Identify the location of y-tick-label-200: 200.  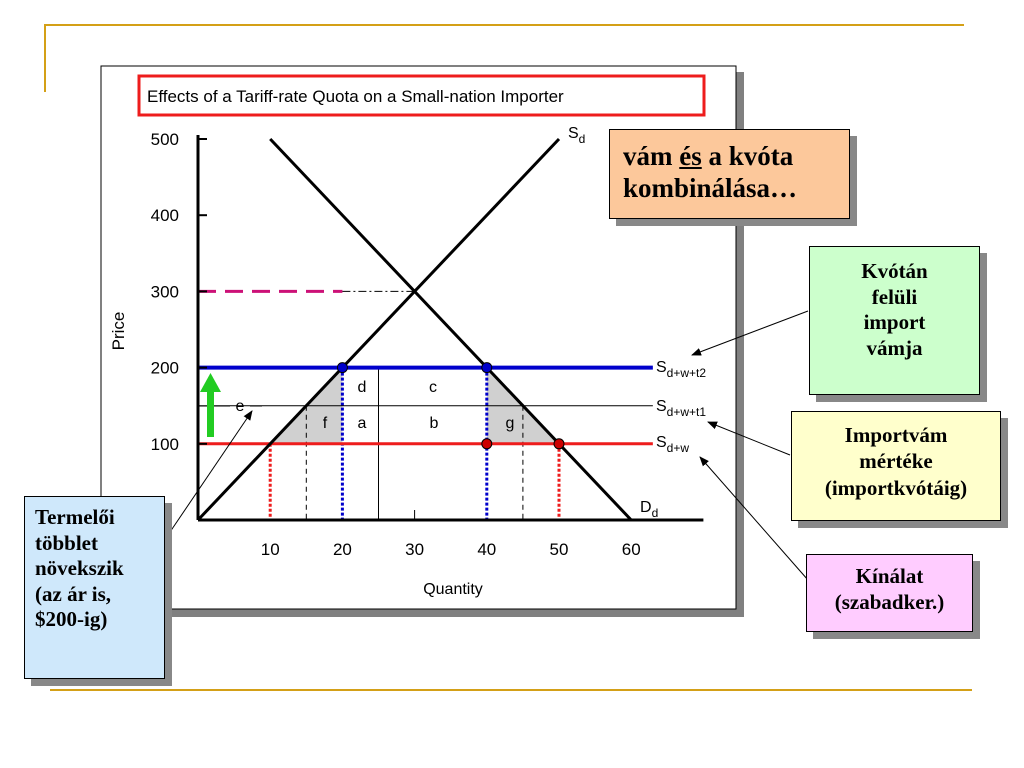
(165, 368).